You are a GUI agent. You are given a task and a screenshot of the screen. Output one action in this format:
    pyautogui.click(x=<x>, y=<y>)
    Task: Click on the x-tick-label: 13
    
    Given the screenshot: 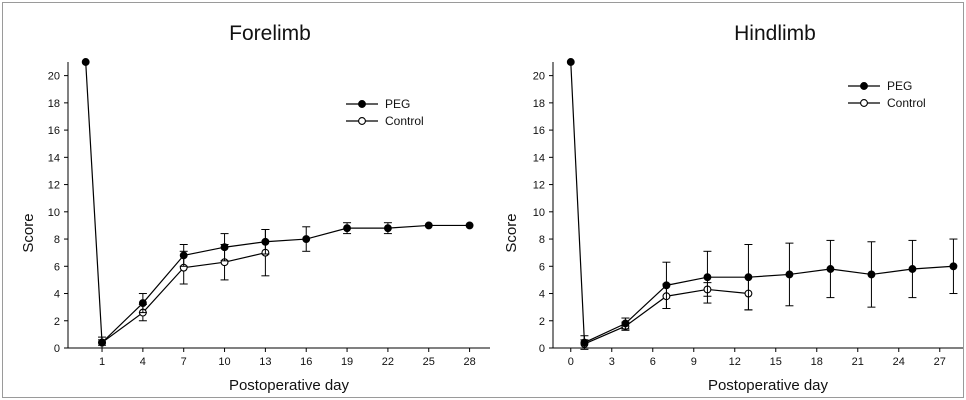 What is the action you would take?
    pyautogui.click(x=265, y=362)
    